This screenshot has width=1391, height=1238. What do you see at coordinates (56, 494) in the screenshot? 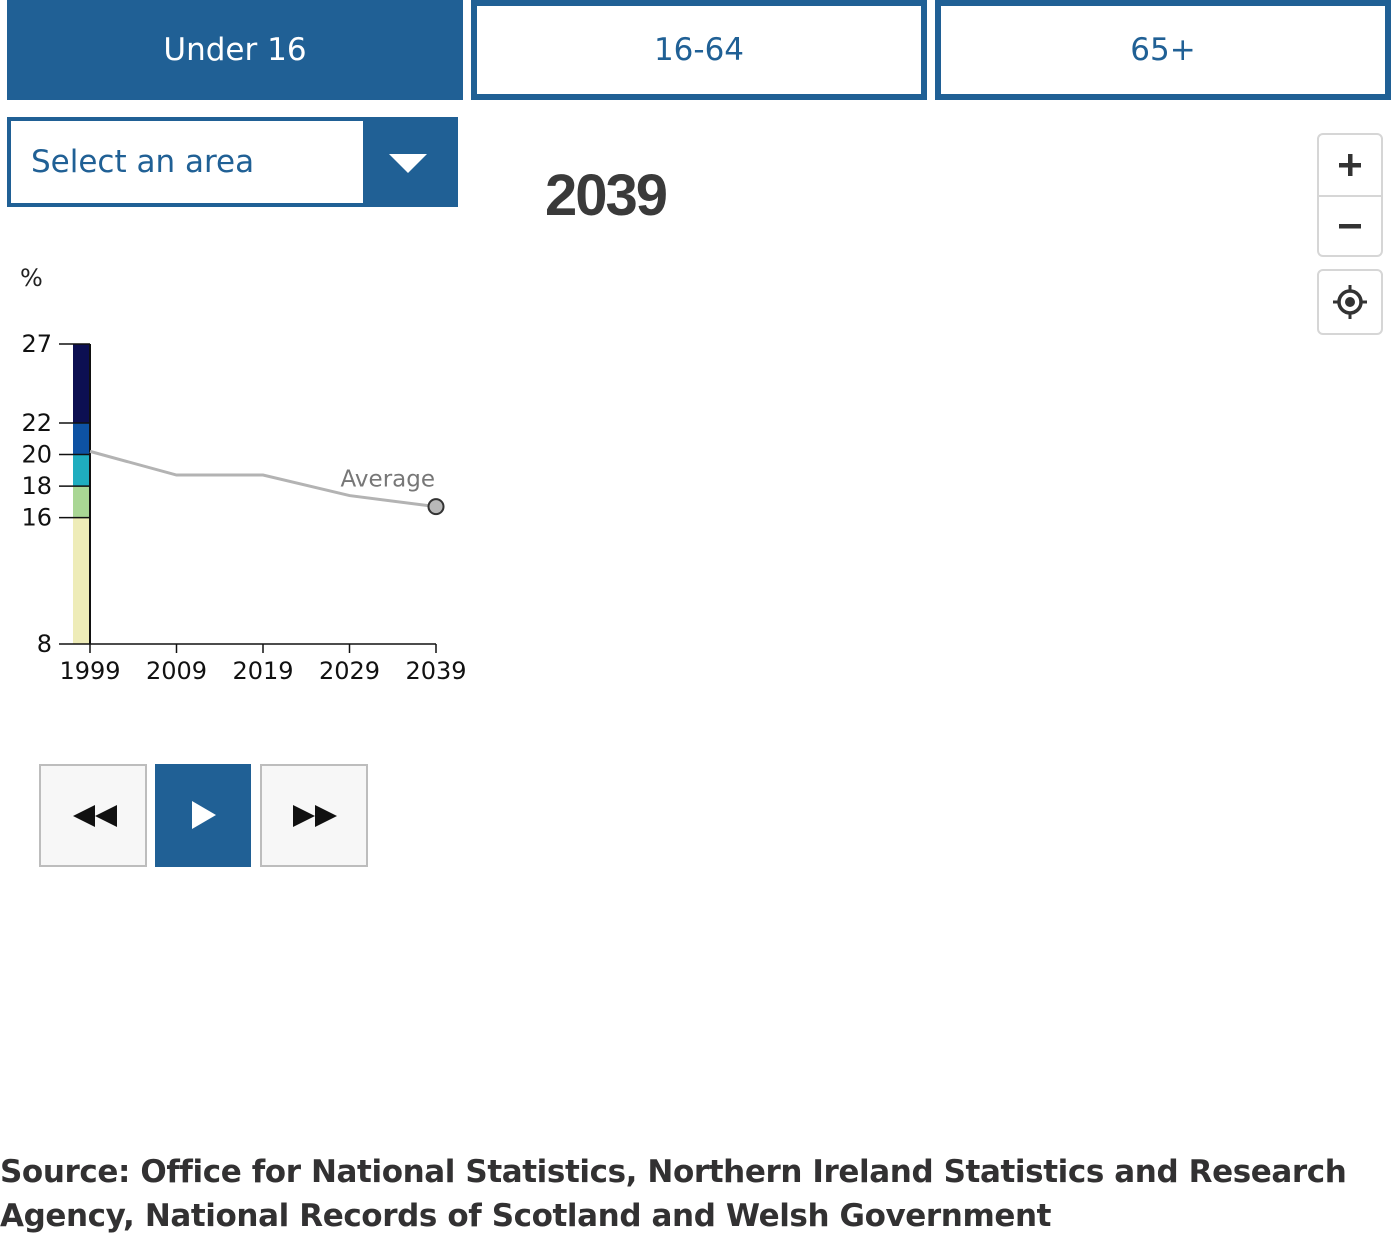
I see `y-axis: 8 16 18 20 22 27` at bounding box center [56, 494].